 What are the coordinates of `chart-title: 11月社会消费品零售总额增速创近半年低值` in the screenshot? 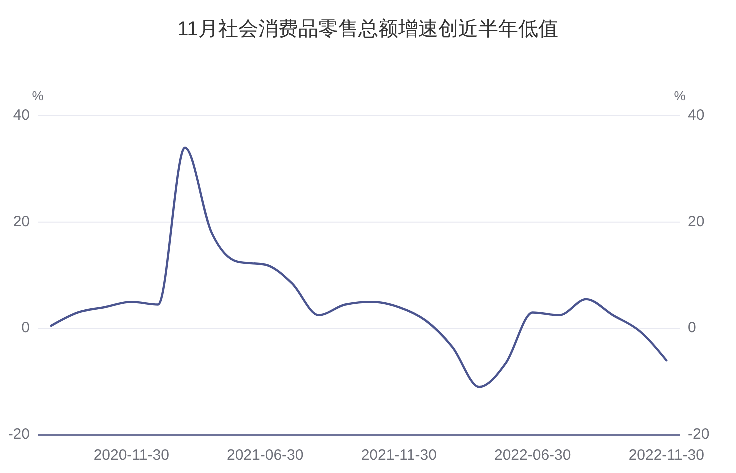 It's located at (368, 29).